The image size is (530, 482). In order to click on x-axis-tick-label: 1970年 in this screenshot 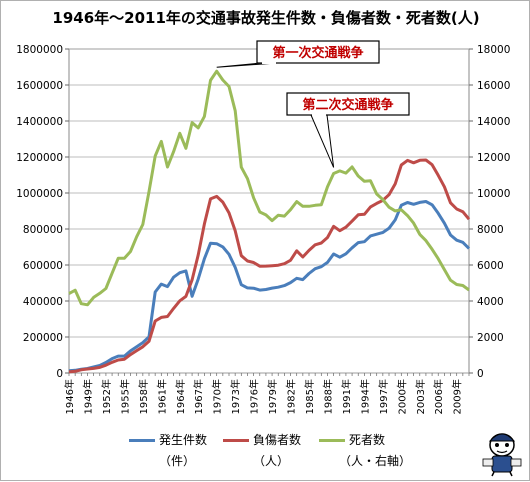, I will do `click(217, 396)`.